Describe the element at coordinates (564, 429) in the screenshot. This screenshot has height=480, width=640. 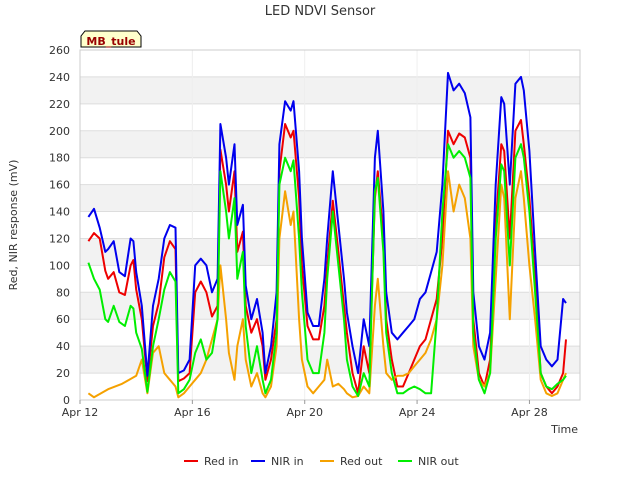
I see `x-axis-label: Time` at that location.